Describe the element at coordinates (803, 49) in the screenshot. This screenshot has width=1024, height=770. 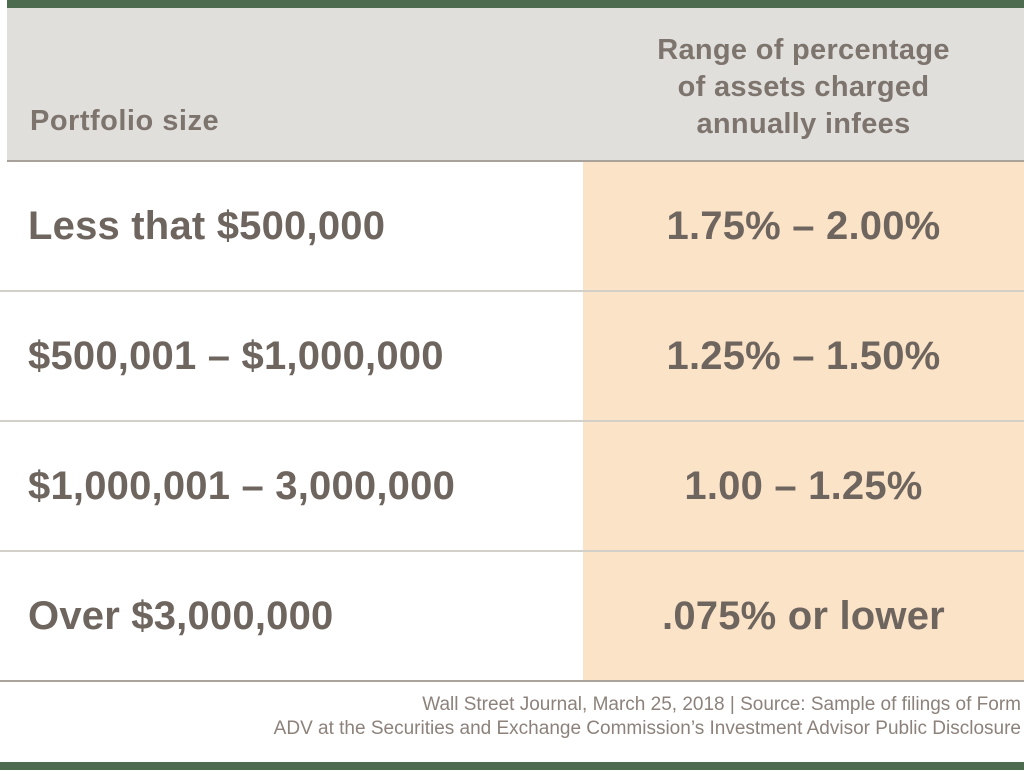
I see `fee-header-line-1: Range of percentage` at that location.